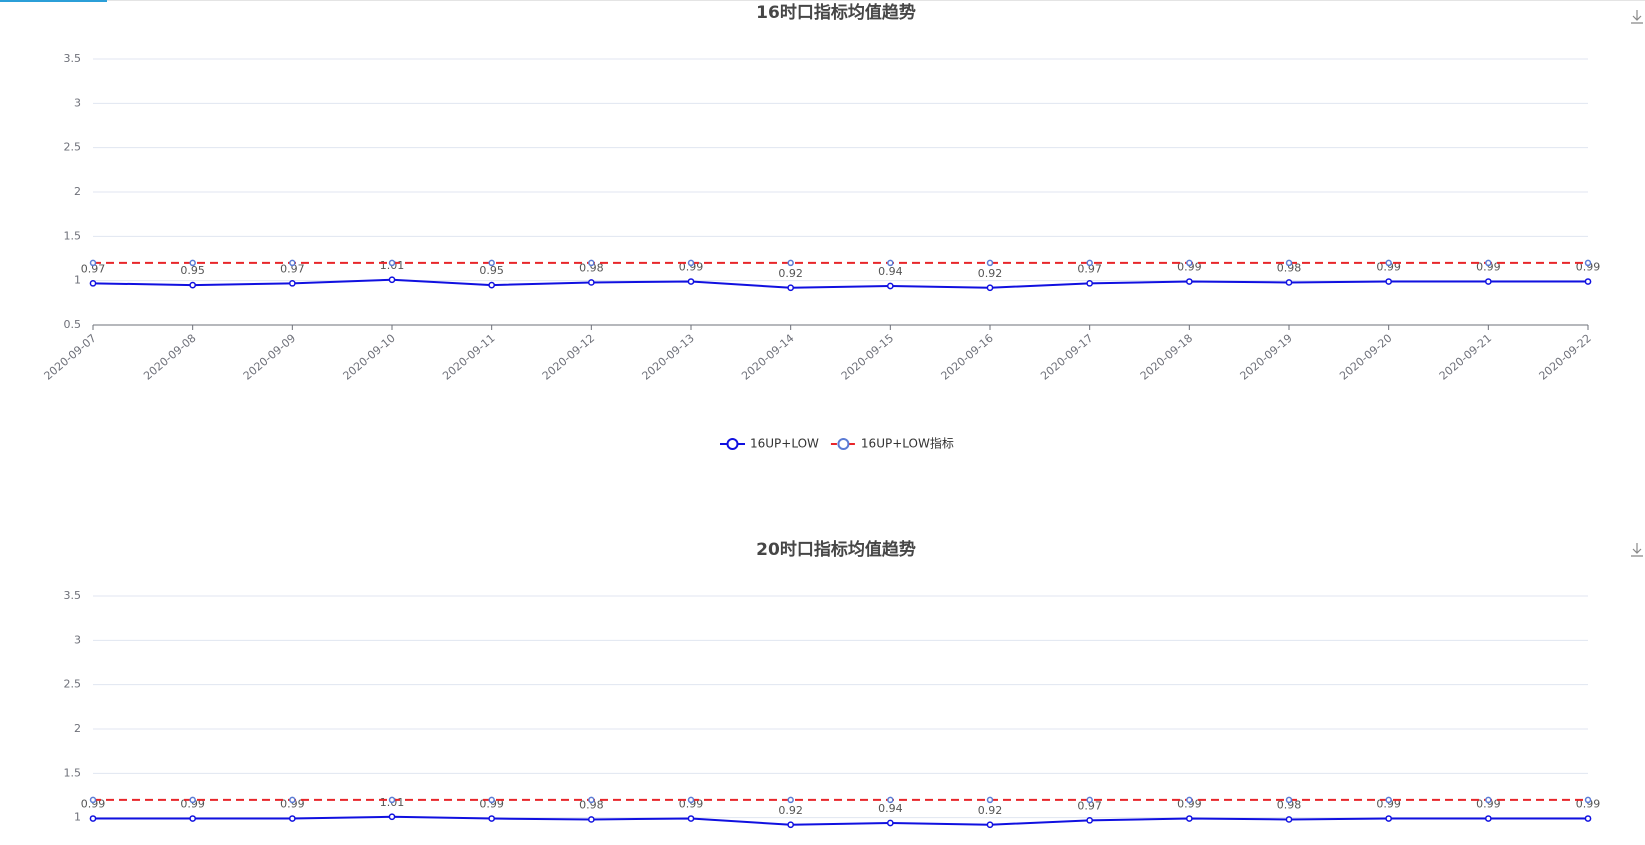 Image resolution: width=1645 pixels, height=845 pixels. Describe the element at coordinates (867, 357) in the screenshot. I see `x-tick-label: 2020-09-15` at that location.